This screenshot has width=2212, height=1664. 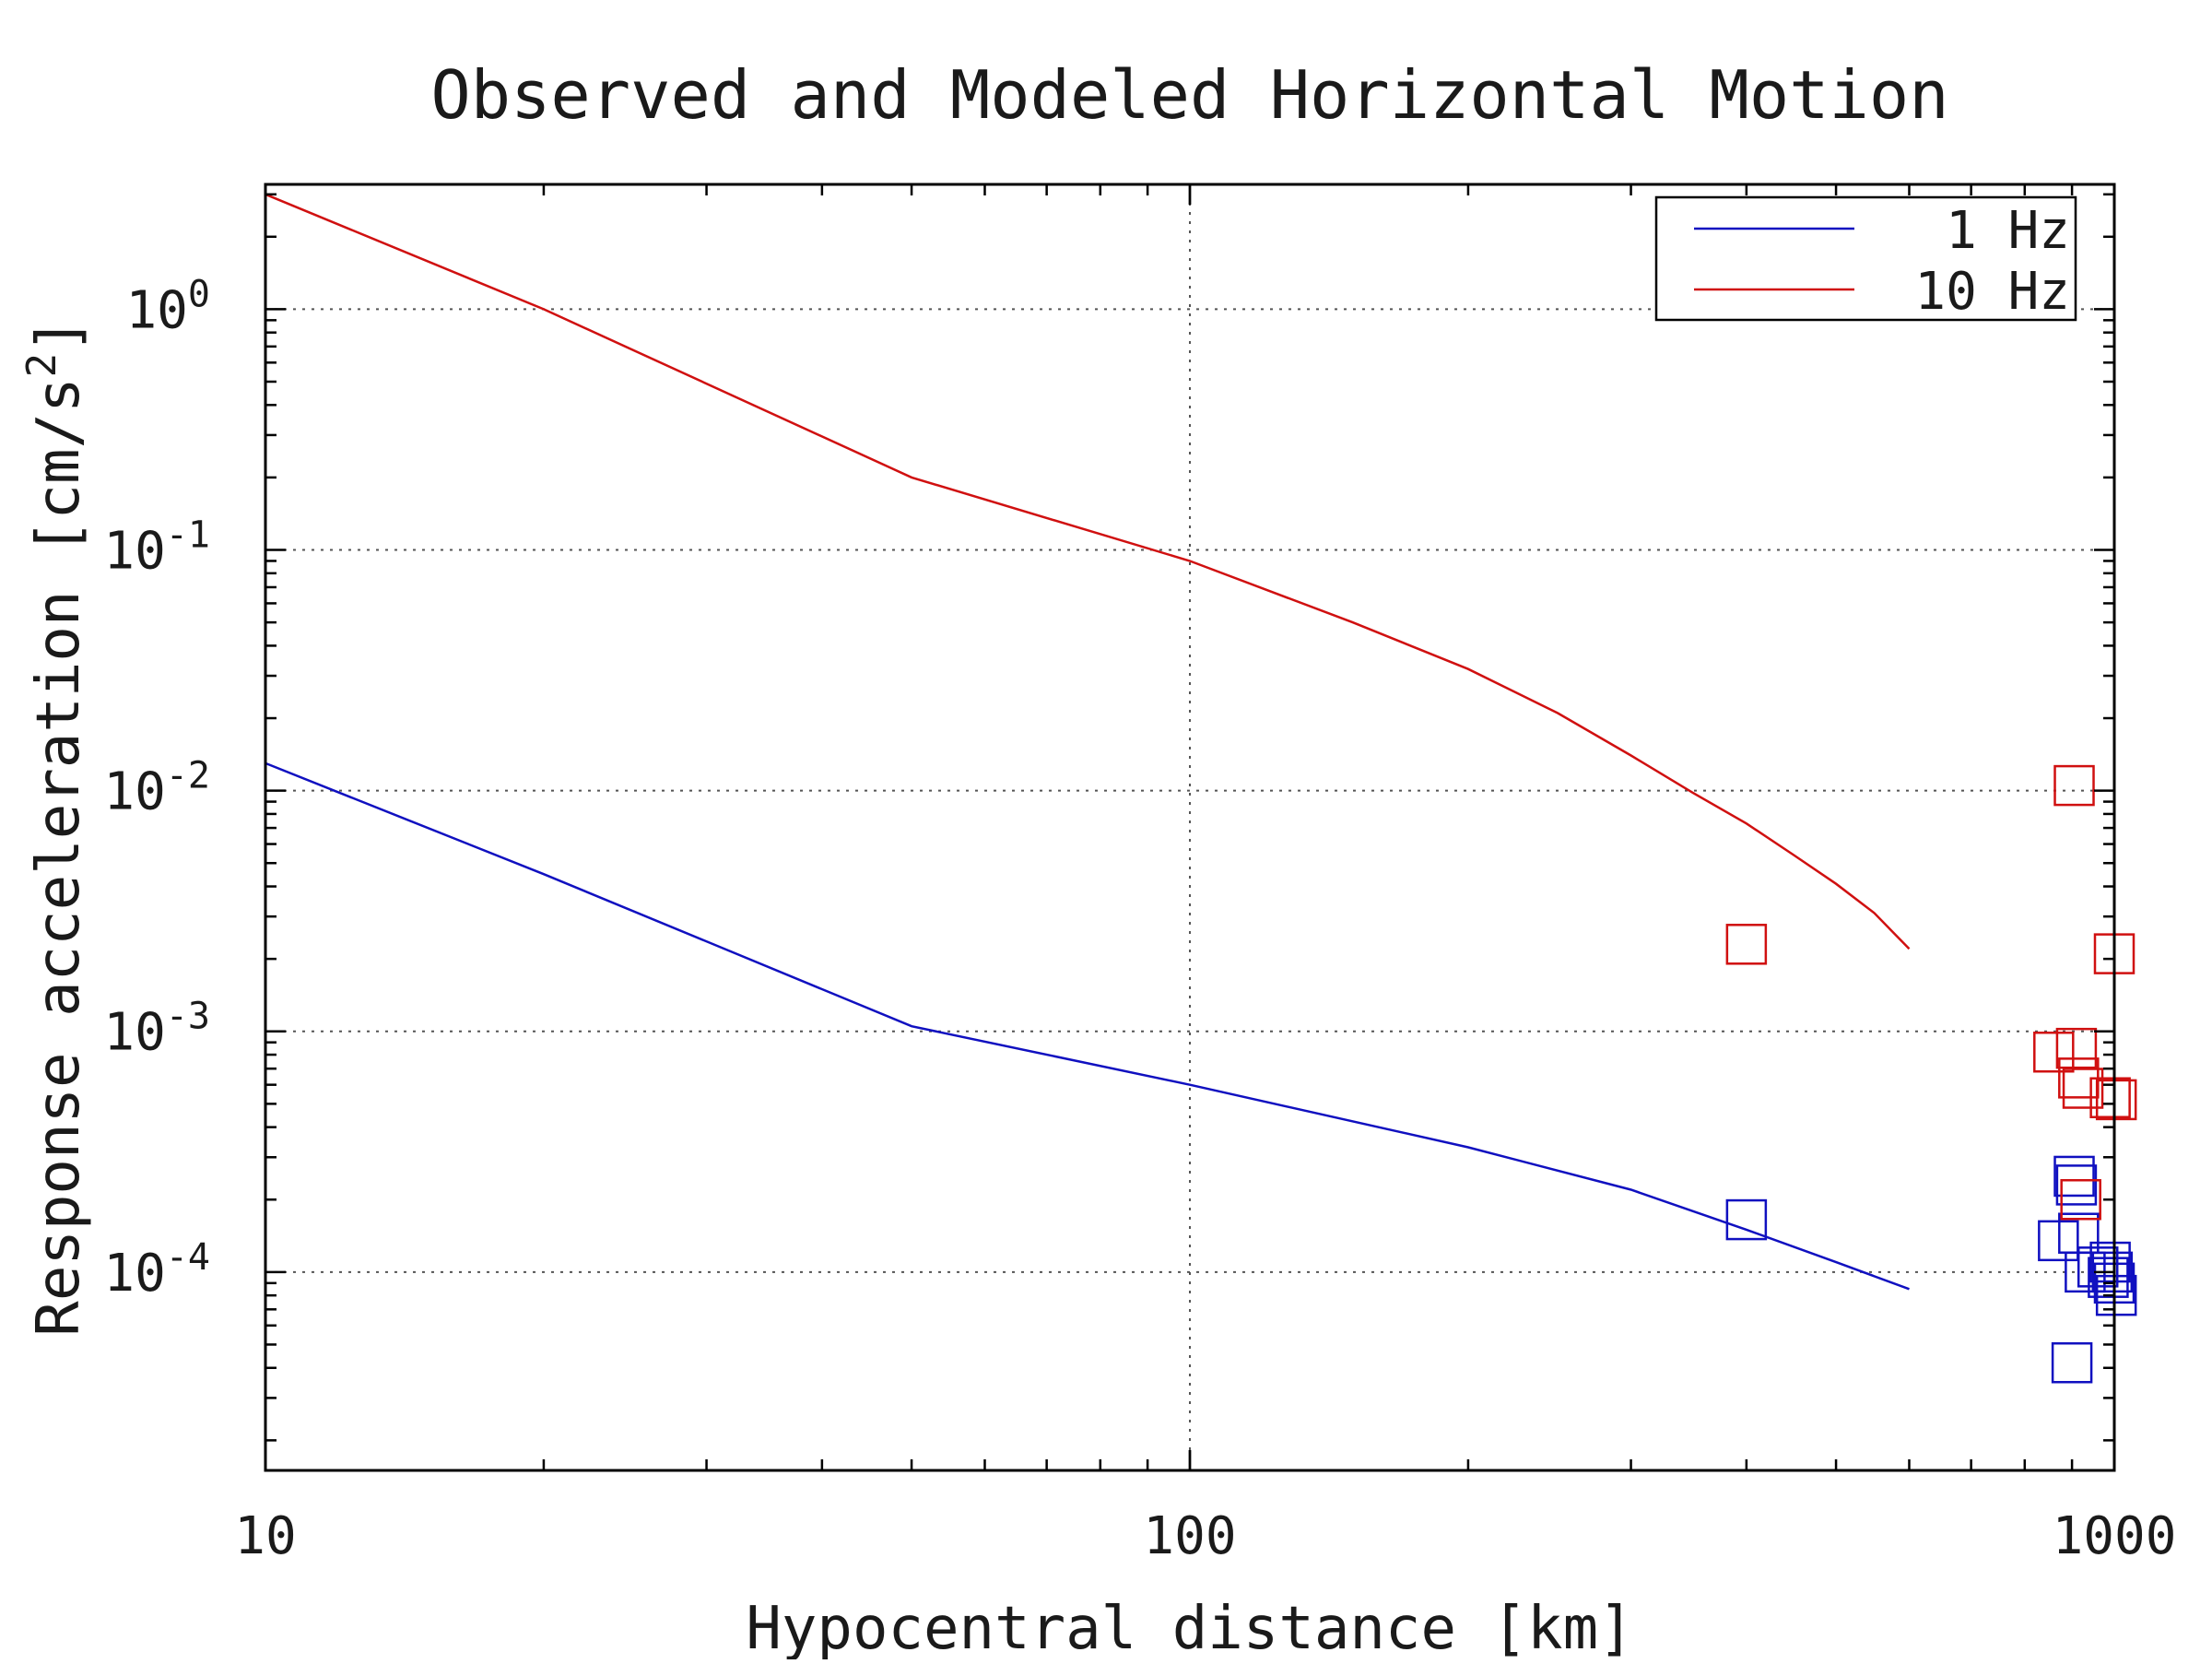 I want to click on y-axis-label-end: ], so click(x=59, y=335).